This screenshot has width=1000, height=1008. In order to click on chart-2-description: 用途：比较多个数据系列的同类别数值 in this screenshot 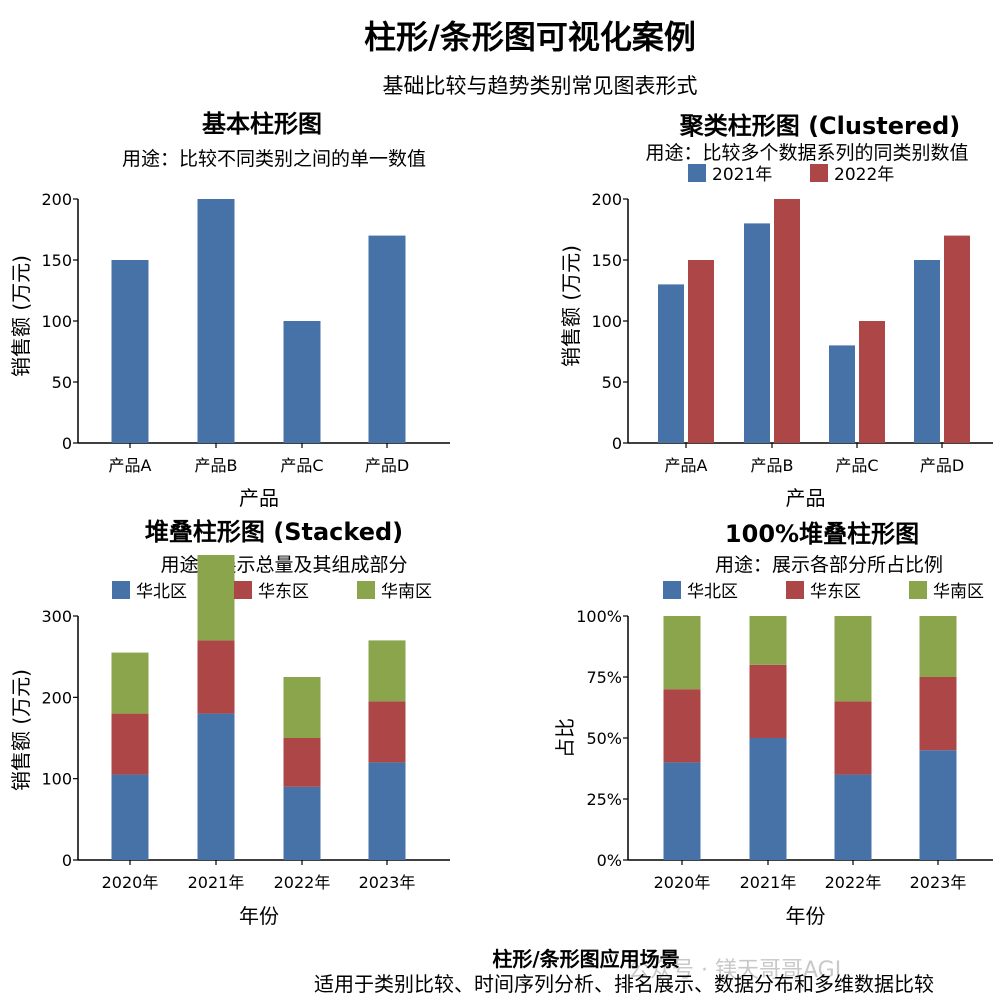, I will do `click(807, 153)`.